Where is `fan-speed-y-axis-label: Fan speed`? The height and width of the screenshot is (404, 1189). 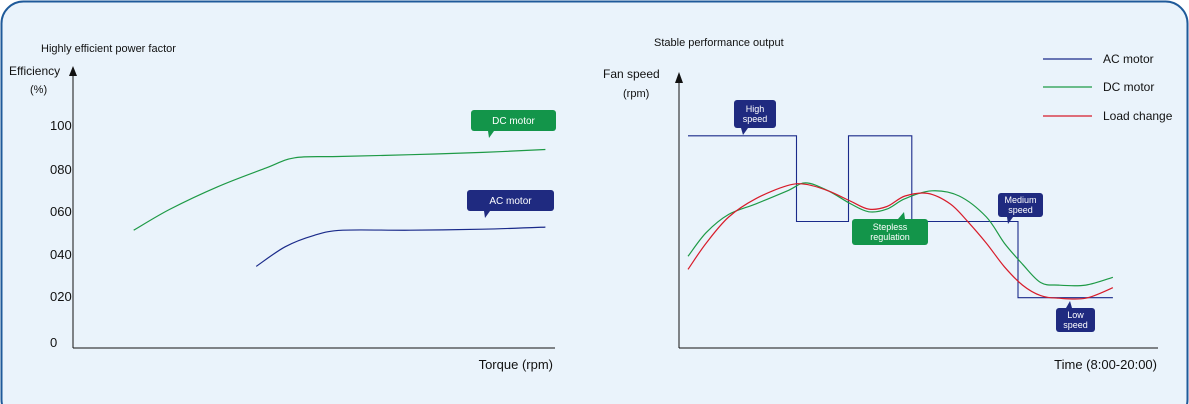
fan-speed-y-axis-label: Fan speed is located at coordinates (631, 74).